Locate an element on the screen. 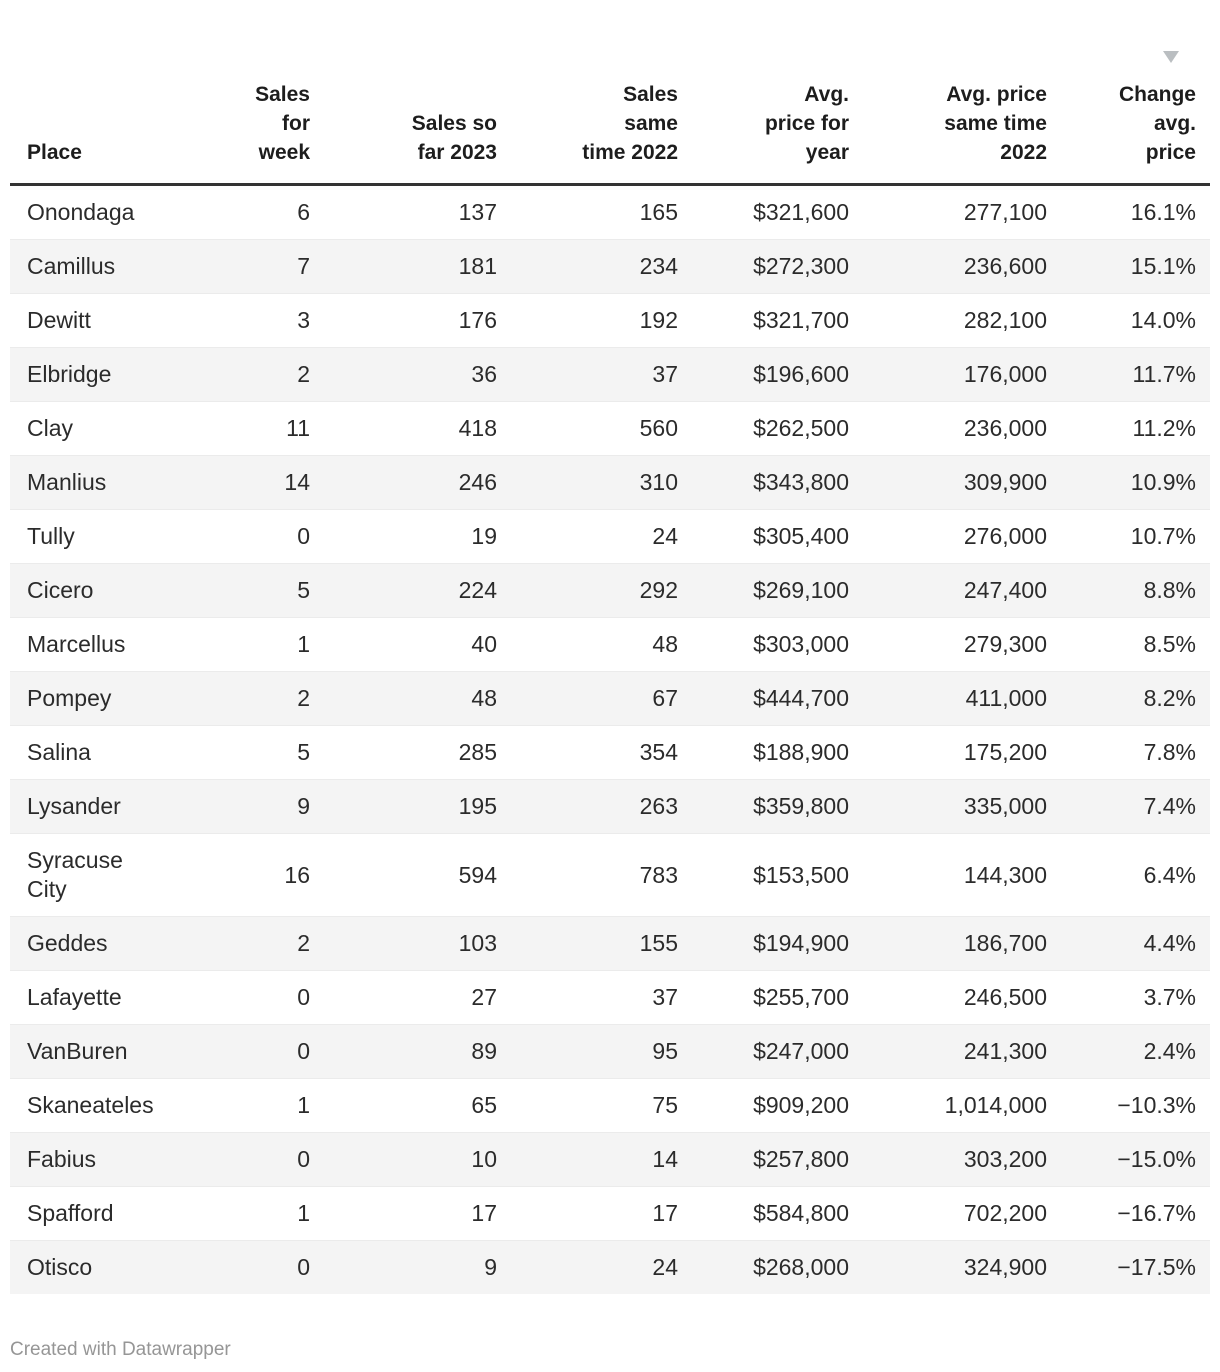  table-row: Pompey 2 48 67 $444,700 411,000 8.2% is located at coordinates (610, 698).